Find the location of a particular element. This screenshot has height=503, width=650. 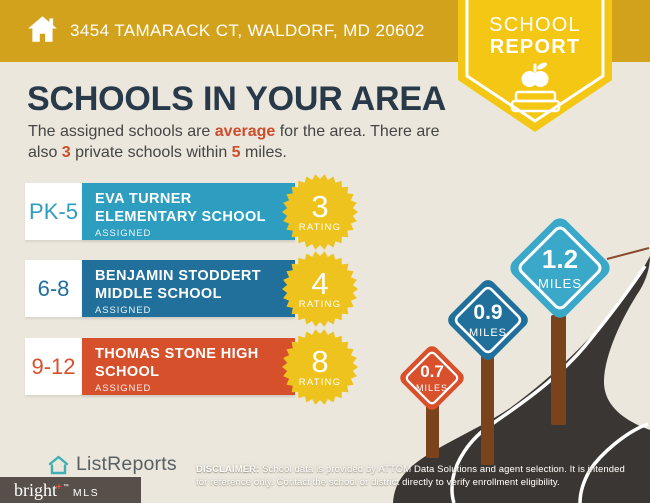

school-bar: EVA TURNER ELEMENTARY SCHOOL ASSIGNED is located at coordinates (188, 211).